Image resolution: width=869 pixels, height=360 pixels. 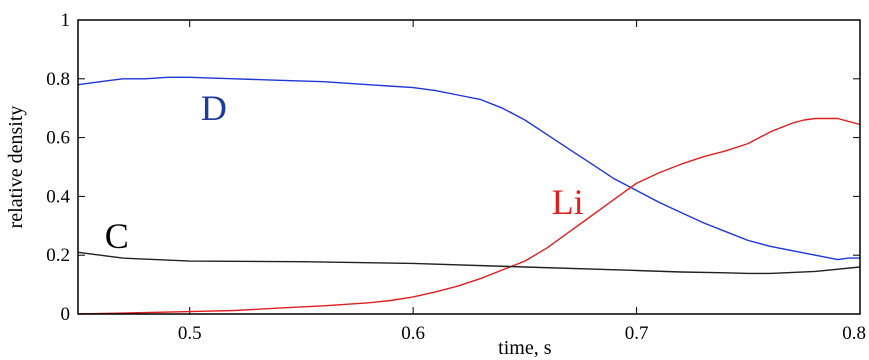 What do you see at coordinates (854, 333) in the screenshot?
I see `x-tick-label: 0.8` at bounding box center [854, 333].